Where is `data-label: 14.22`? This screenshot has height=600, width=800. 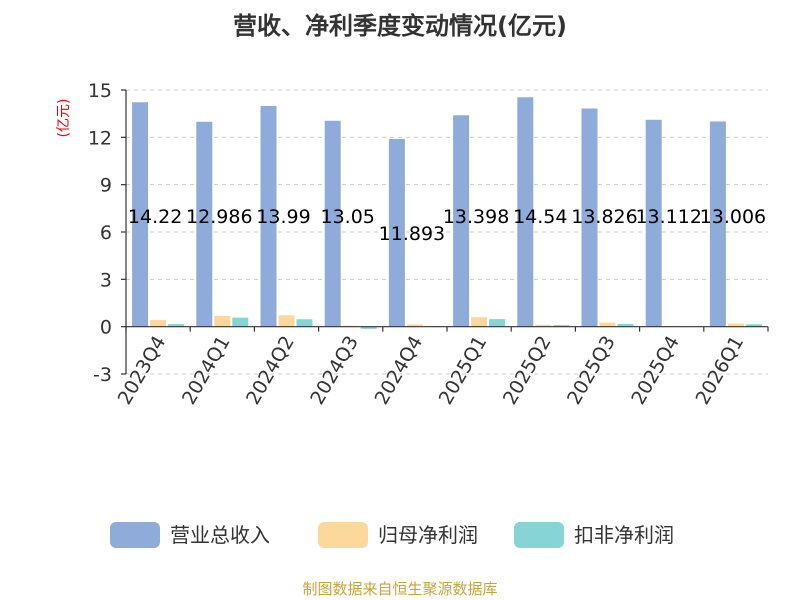
data-label: 14.22 is located at coordinates (155, 217).